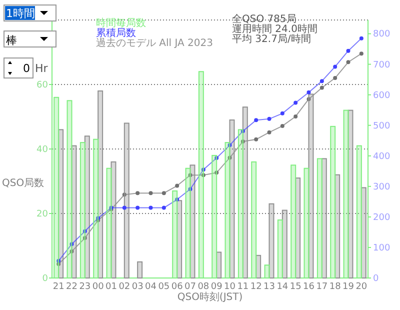  I want to click on y2-tick-label: 300, so click(381, 187).